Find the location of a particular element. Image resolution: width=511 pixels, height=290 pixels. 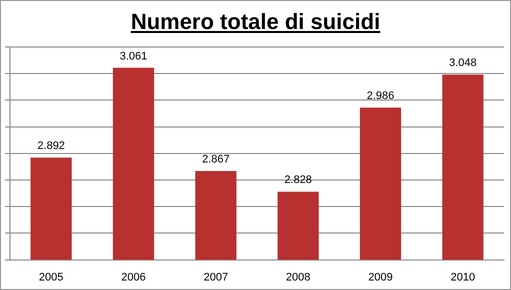

data-label: 2.867 is located at coordinates (216, 159).